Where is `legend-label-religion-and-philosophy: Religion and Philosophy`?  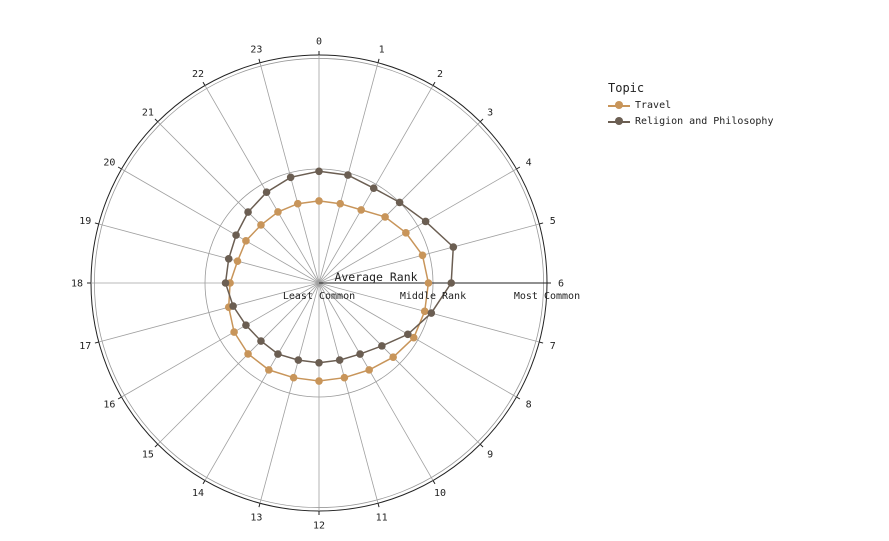 legend-label-religion-and-philosophy: Religion and Philosophy is located at coordinates (704, 121).